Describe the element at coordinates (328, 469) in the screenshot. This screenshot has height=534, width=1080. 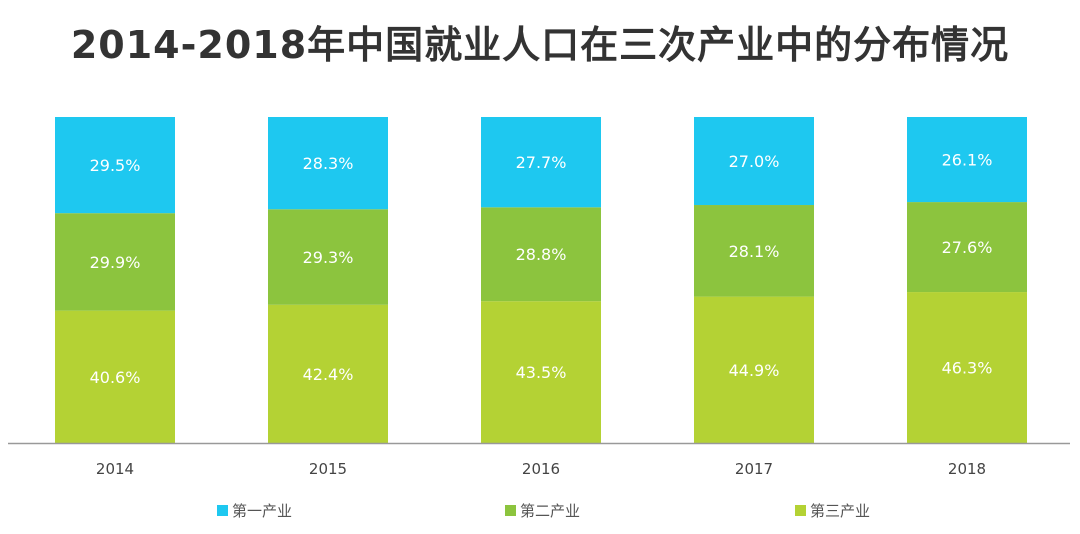
I see `x-tick-label: 2015` at that location.